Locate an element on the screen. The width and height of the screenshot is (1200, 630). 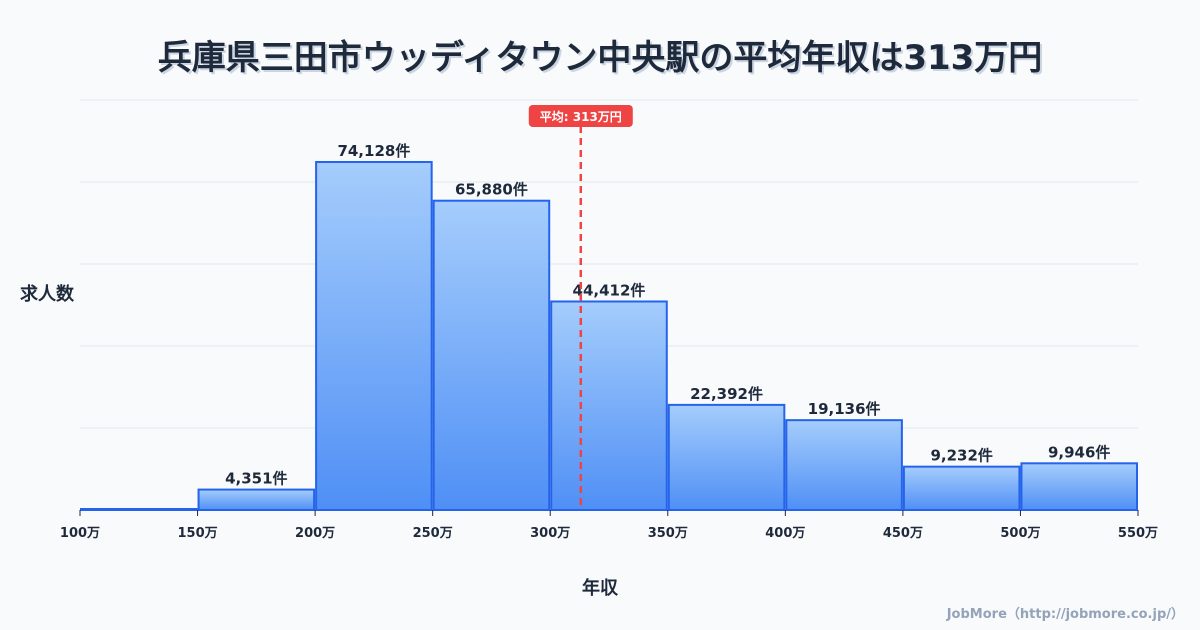
mean-badge is located at coordinates (580, 116).